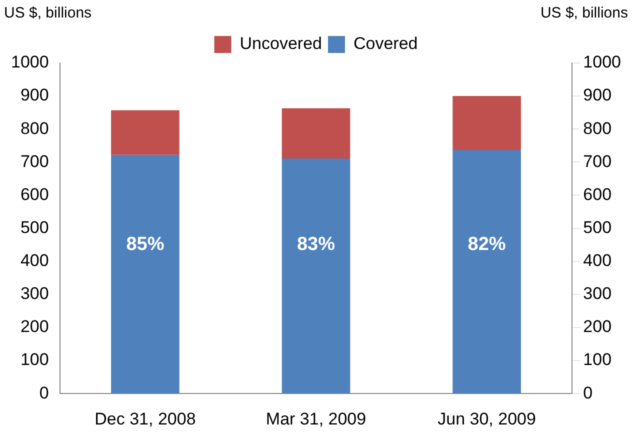  Describe the element at coordinates (44, 392) in the screenshot. I see `y-tick-label: 0` at that location.